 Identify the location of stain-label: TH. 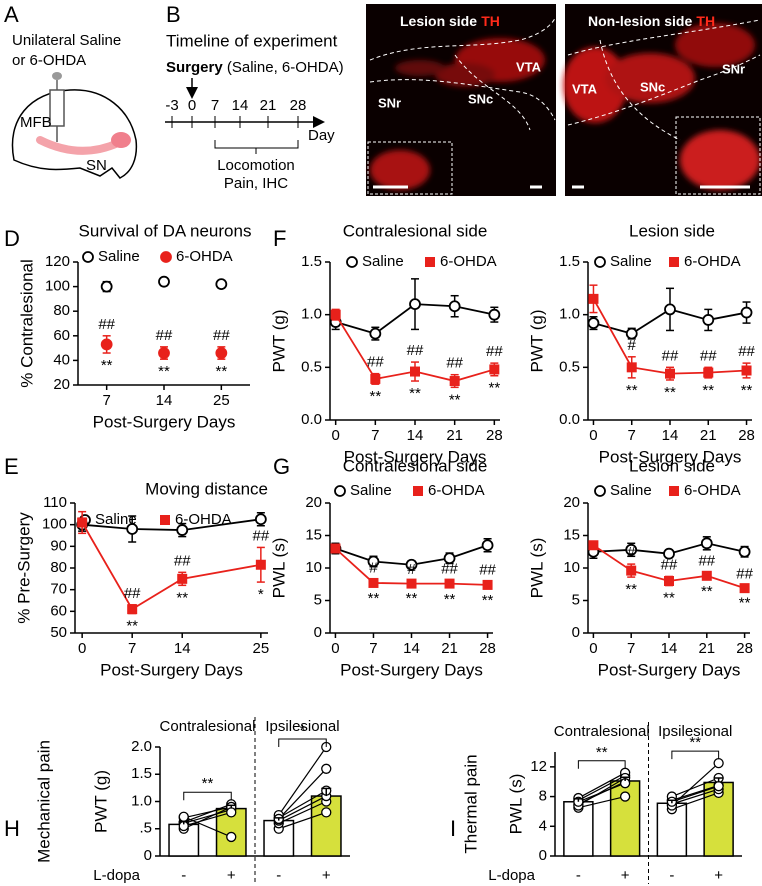
(705, 21).